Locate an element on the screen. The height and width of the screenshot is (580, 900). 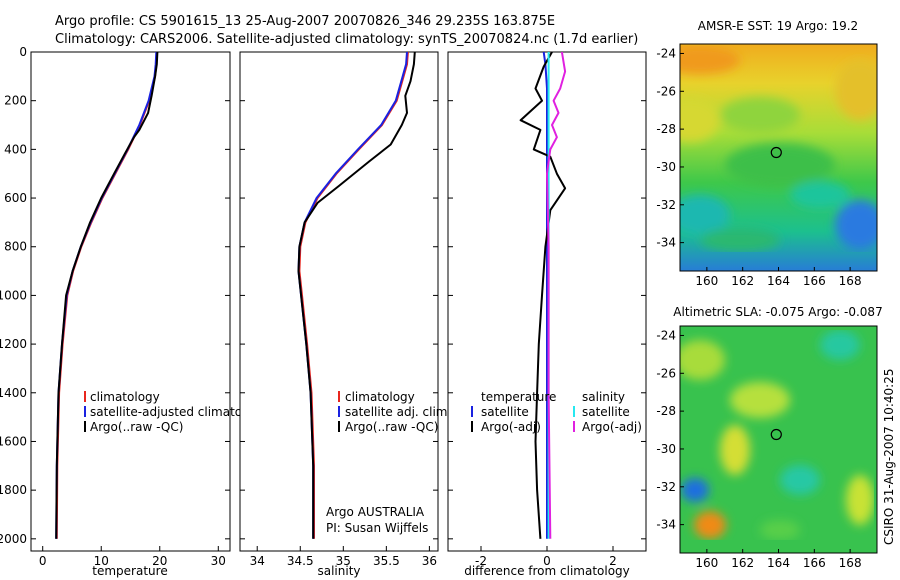
x-tick-label: 35.5 is located at coordinates (386, 561).